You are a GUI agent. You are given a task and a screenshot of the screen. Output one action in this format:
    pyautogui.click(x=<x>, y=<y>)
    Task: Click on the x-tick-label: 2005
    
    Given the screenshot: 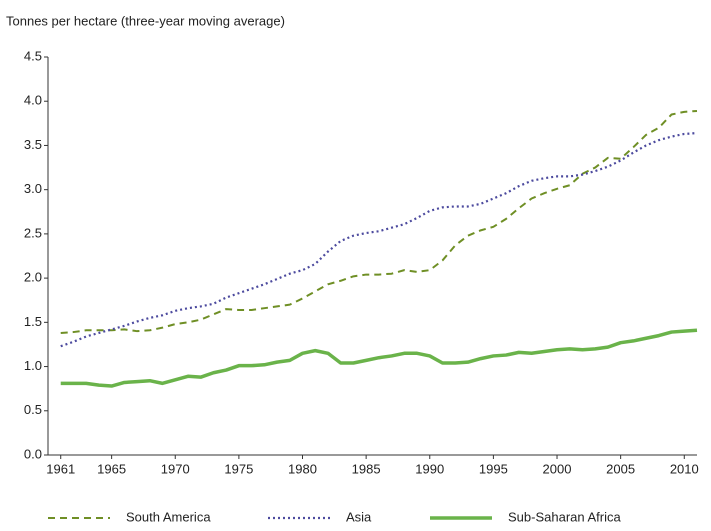 What is the action you would take?
    pyautogui.click(x=620, y=468)
    